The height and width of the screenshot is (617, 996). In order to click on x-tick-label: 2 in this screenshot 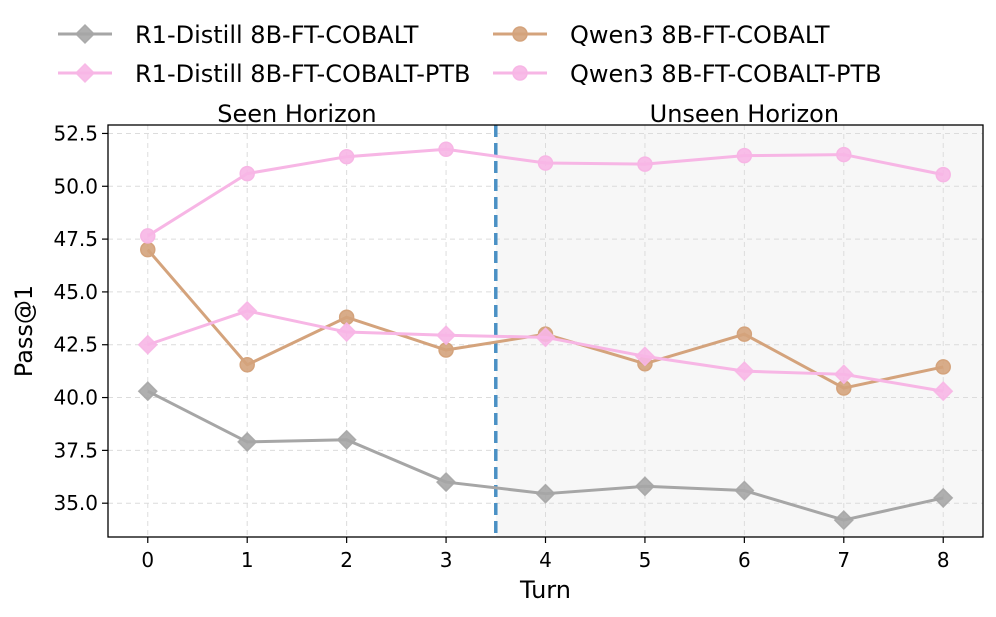, I will do `click(346, 560)`.